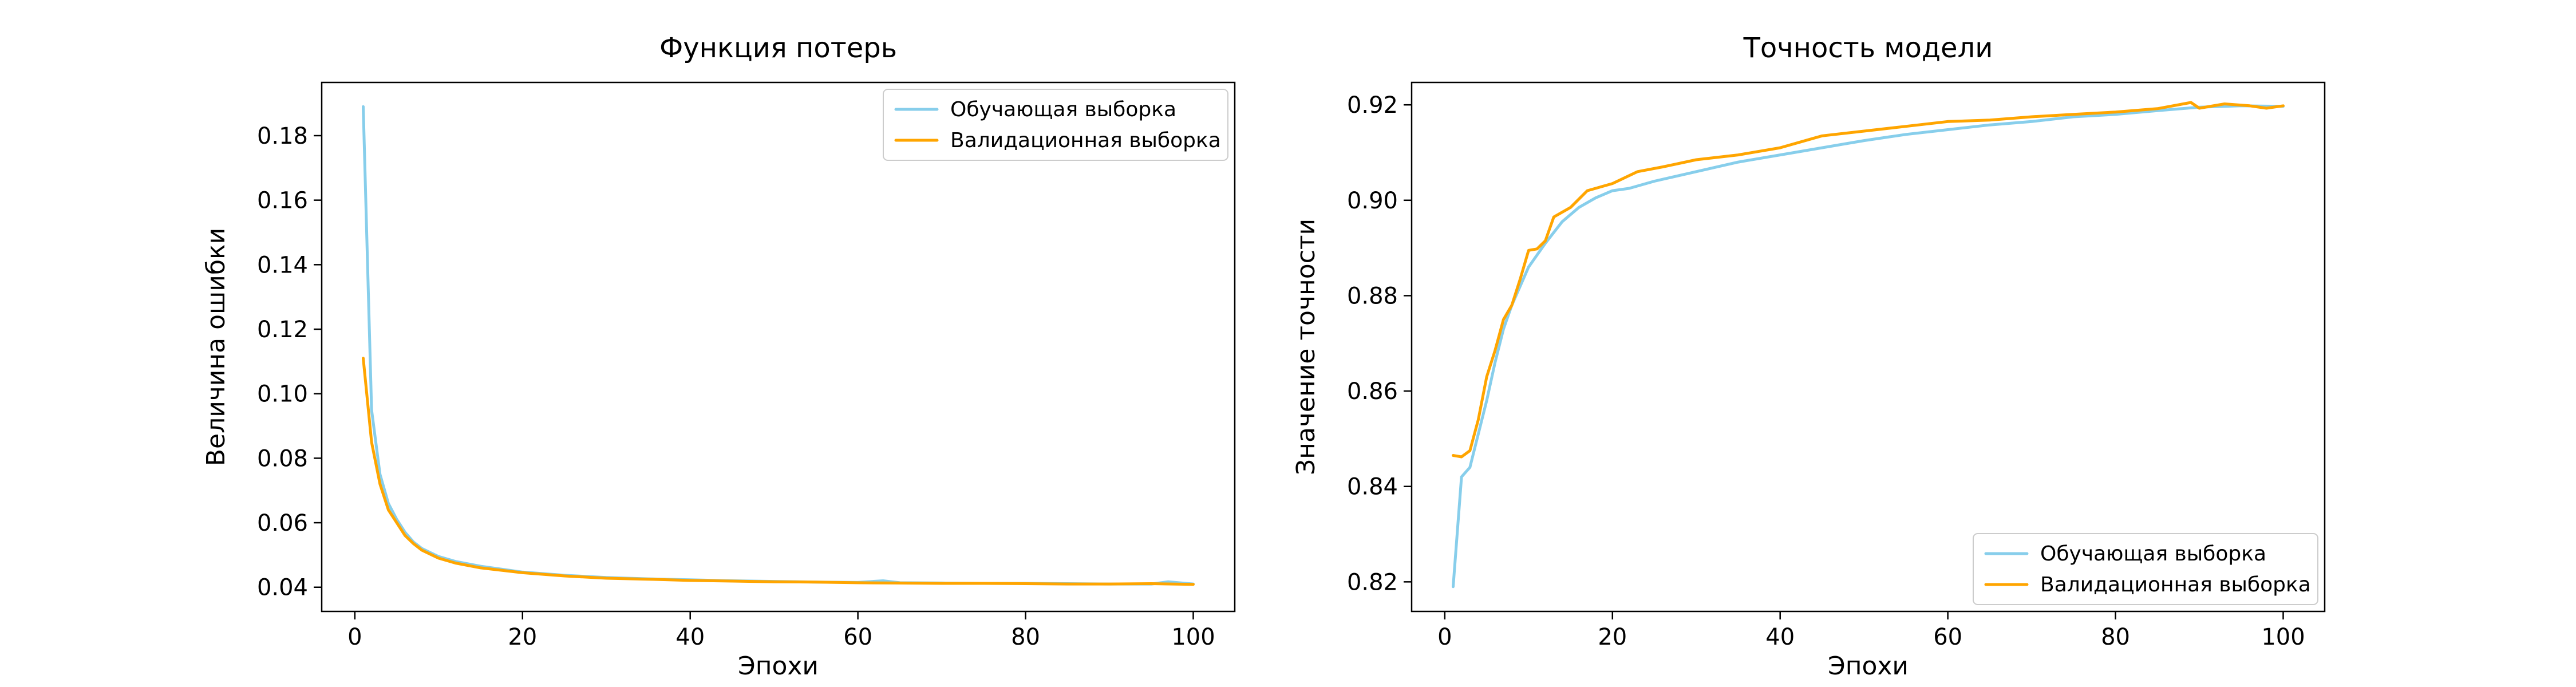  Describe the element at coordinates (690, 637) in the screenshot. I see `loss-x-tick-label: 40` at that location.